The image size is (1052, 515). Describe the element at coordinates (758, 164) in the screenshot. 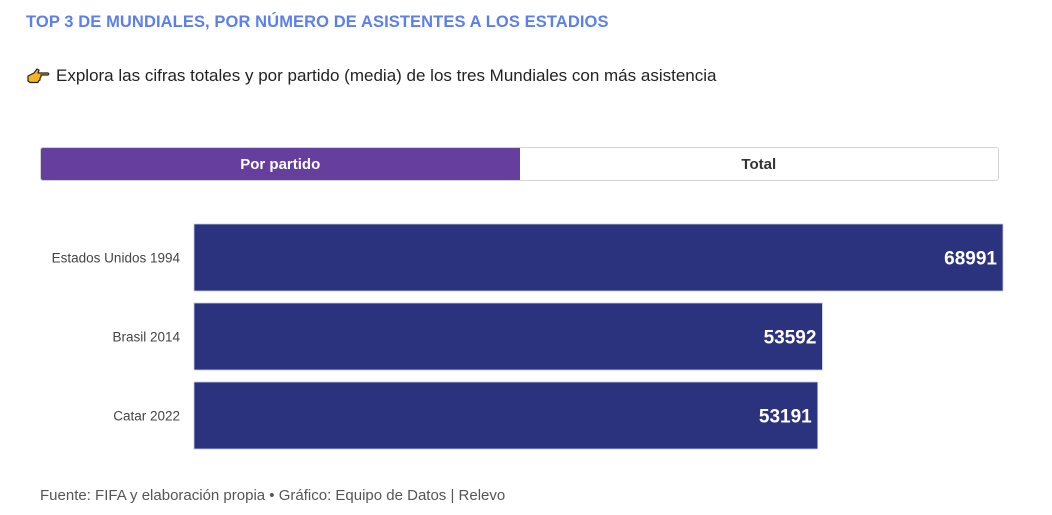

I see `toggle-total-button: Total` at that location.